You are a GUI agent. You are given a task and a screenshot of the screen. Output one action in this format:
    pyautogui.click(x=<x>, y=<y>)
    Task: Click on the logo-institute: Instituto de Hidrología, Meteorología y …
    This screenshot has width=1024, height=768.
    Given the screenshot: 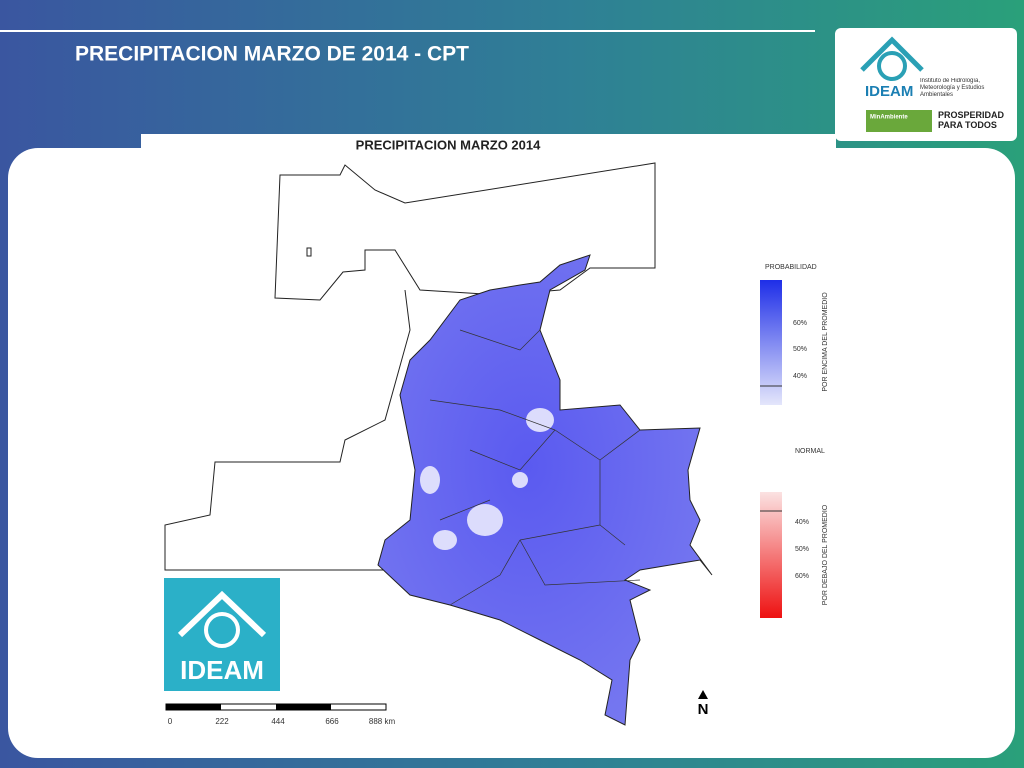 What is the action you would take?
    pyautogui.click(x=952, y=88)
    